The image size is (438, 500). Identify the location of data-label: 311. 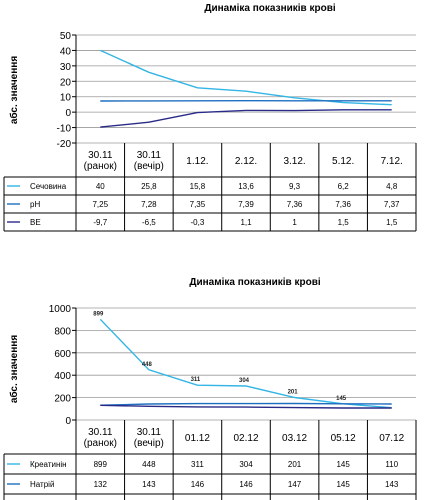
(196, 380).